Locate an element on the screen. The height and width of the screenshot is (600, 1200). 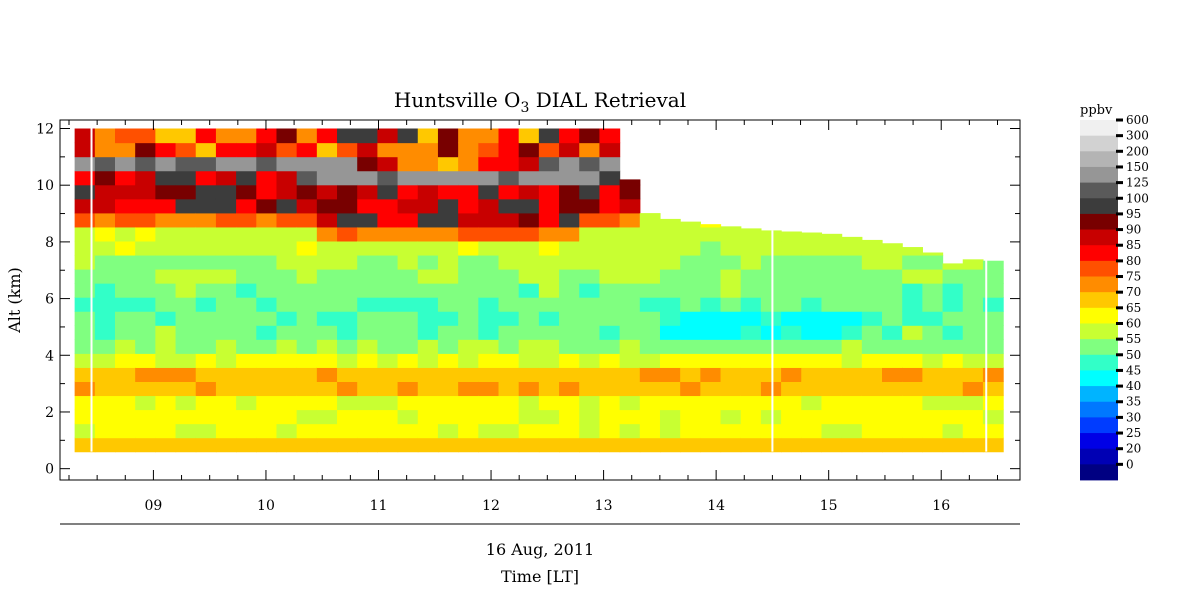
x-tick-label: 10 is located at coordinates (266, 506).